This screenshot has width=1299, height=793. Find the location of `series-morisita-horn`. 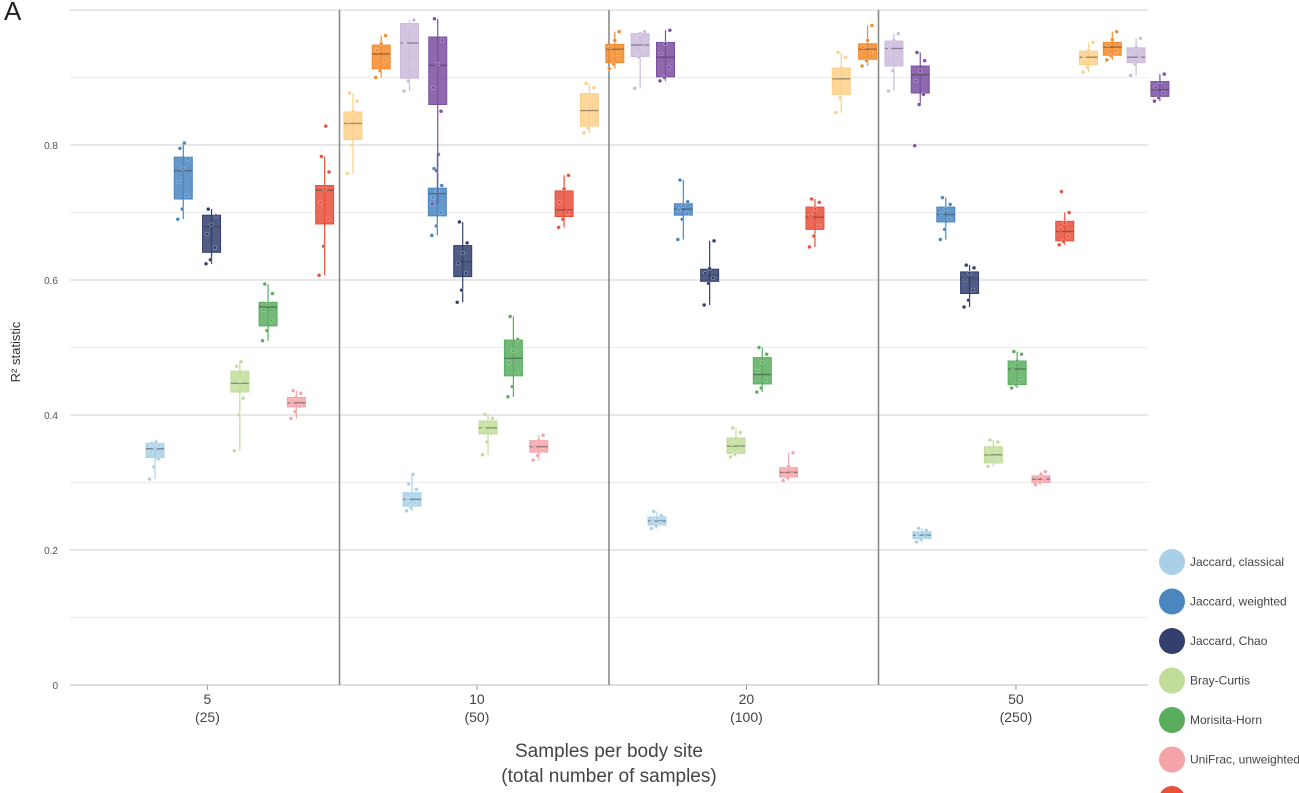

series-morisita-horn is located at coordinates (642, 340).